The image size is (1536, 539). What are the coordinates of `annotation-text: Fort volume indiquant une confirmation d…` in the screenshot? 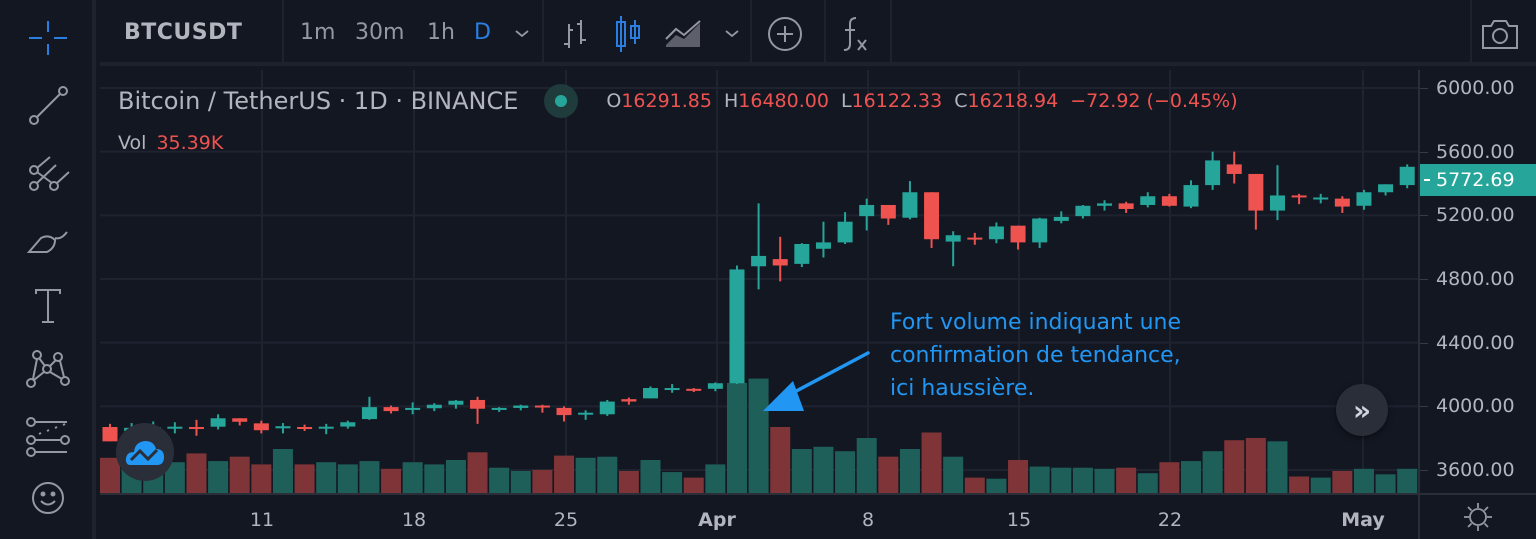 It's located at (1035, 355).